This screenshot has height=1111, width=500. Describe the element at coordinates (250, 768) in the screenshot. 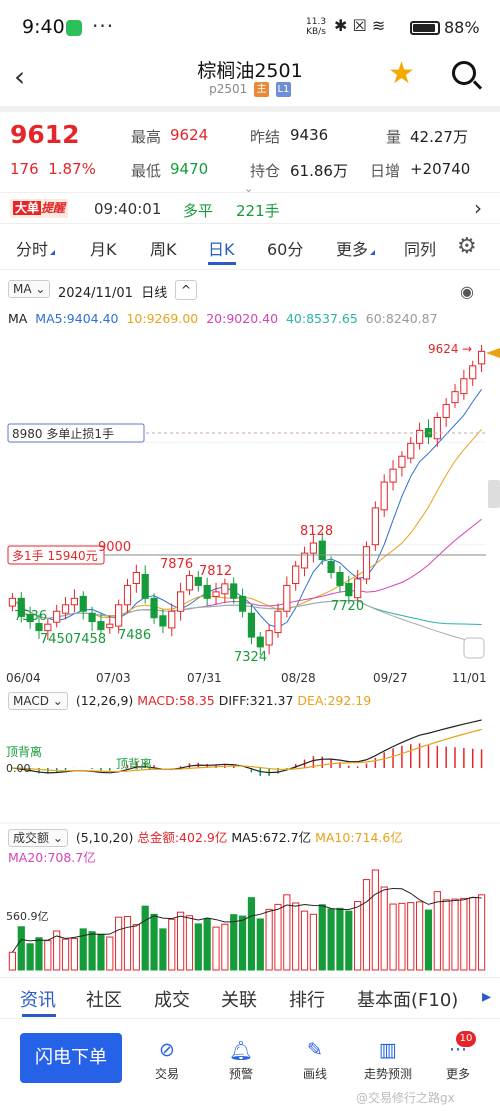

I see `macd-chart: 顶背离 顶背离 0.00` at that location.